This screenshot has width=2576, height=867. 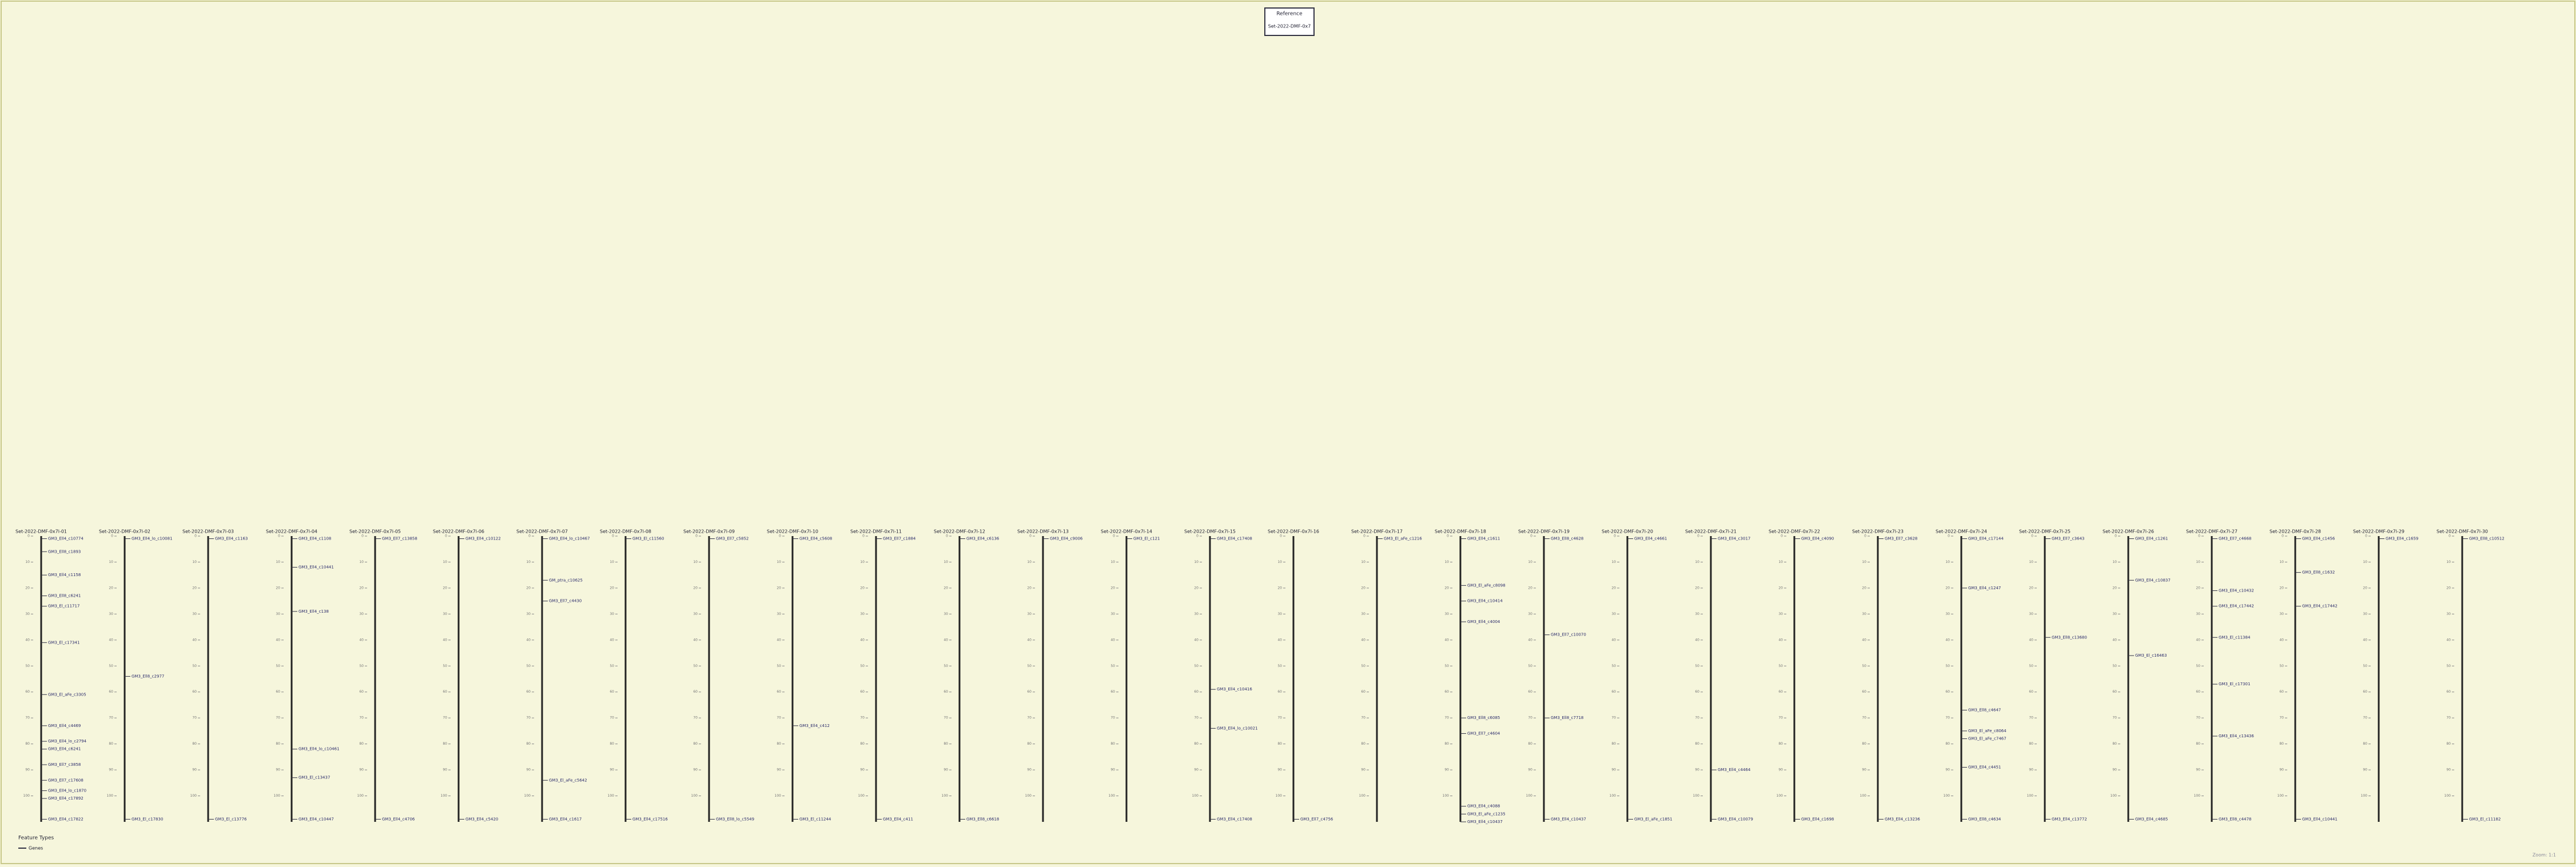 I want to click on marker-label: GM3_Ell8_c4628, so click(x=1567, y=539).